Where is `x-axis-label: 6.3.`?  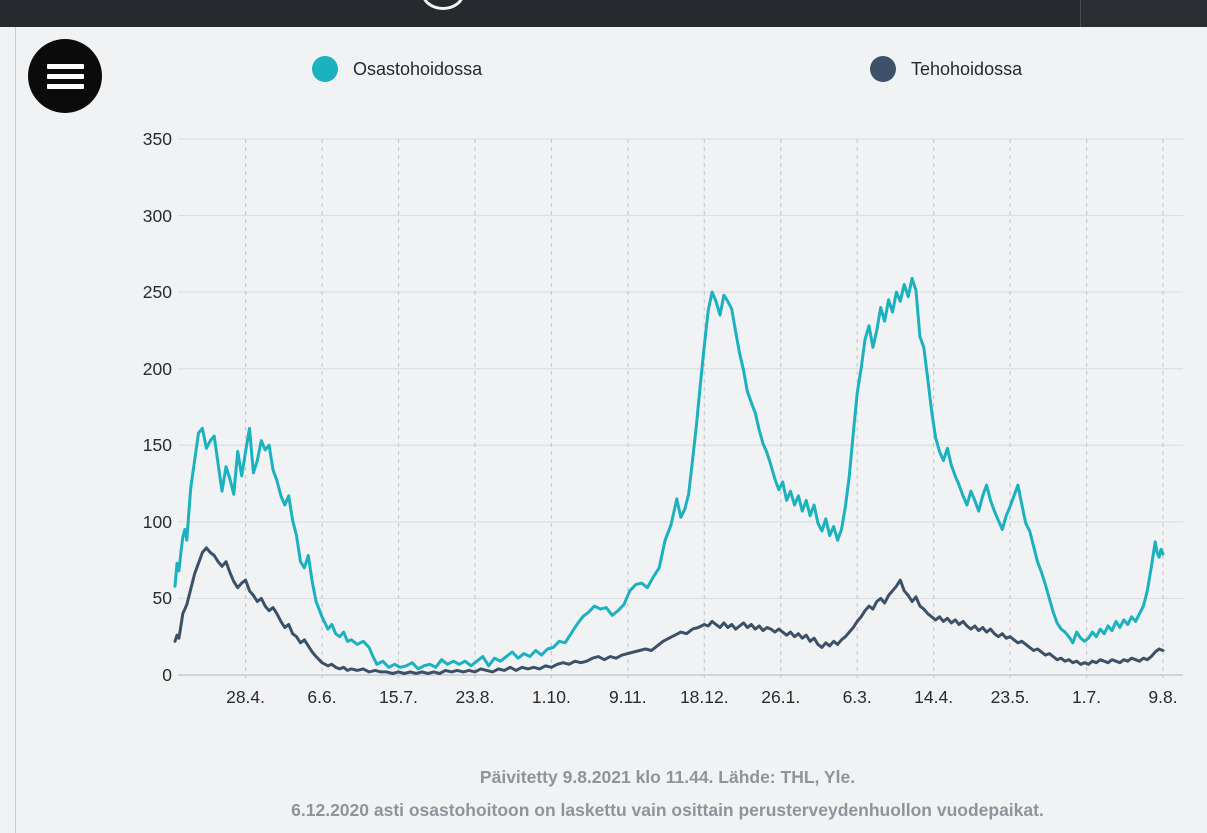
x-axis-label: 6.3. is located at coordinates (857, 697).